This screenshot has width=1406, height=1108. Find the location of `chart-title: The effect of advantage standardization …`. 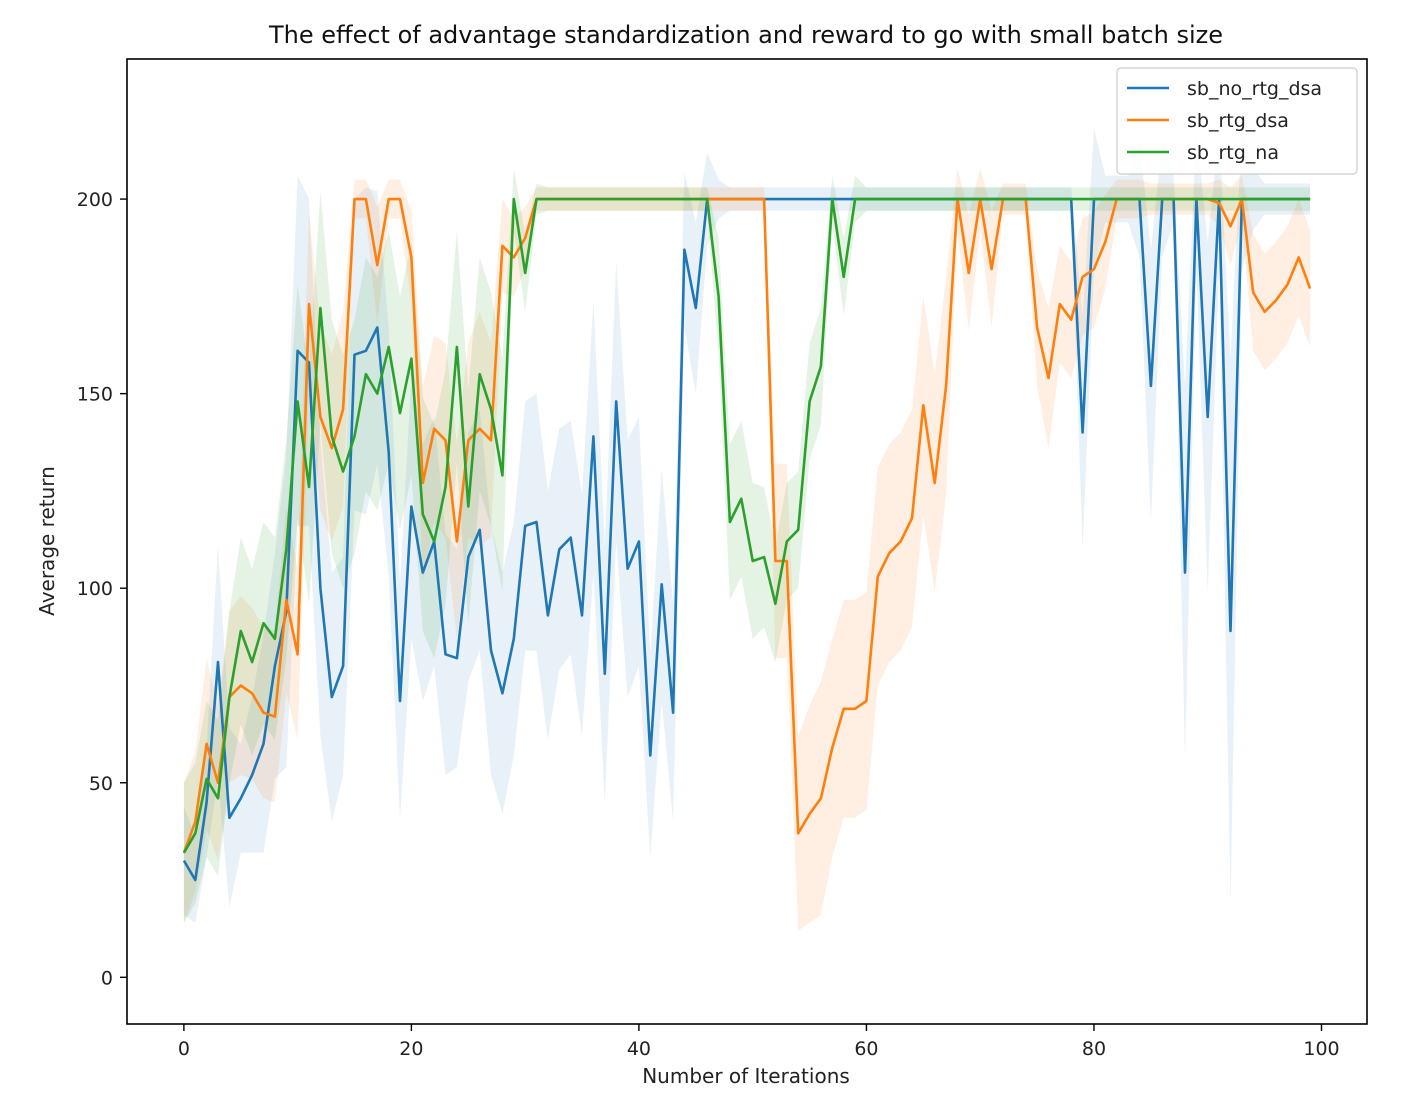

chart-title: The effect of advantage standardization … is located at coordinates (745, 35).